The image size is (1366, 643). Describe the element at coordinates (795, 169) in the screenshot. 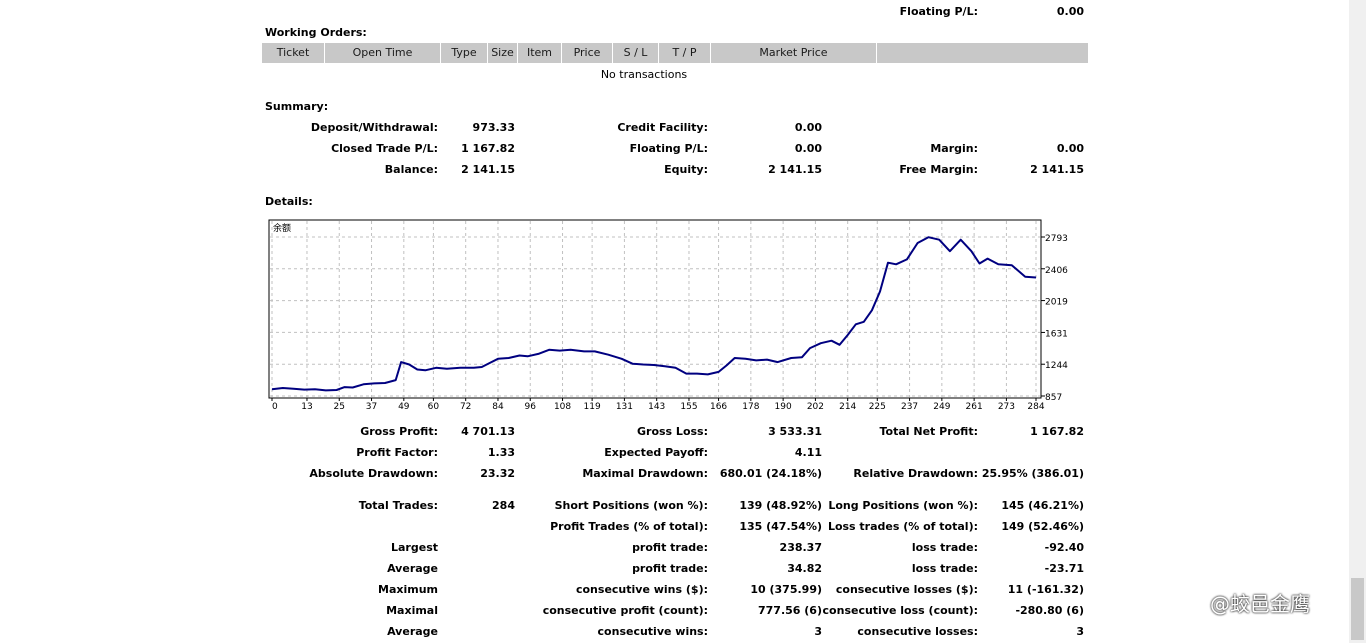

I see `equity-value: 2 141.15` at that location.